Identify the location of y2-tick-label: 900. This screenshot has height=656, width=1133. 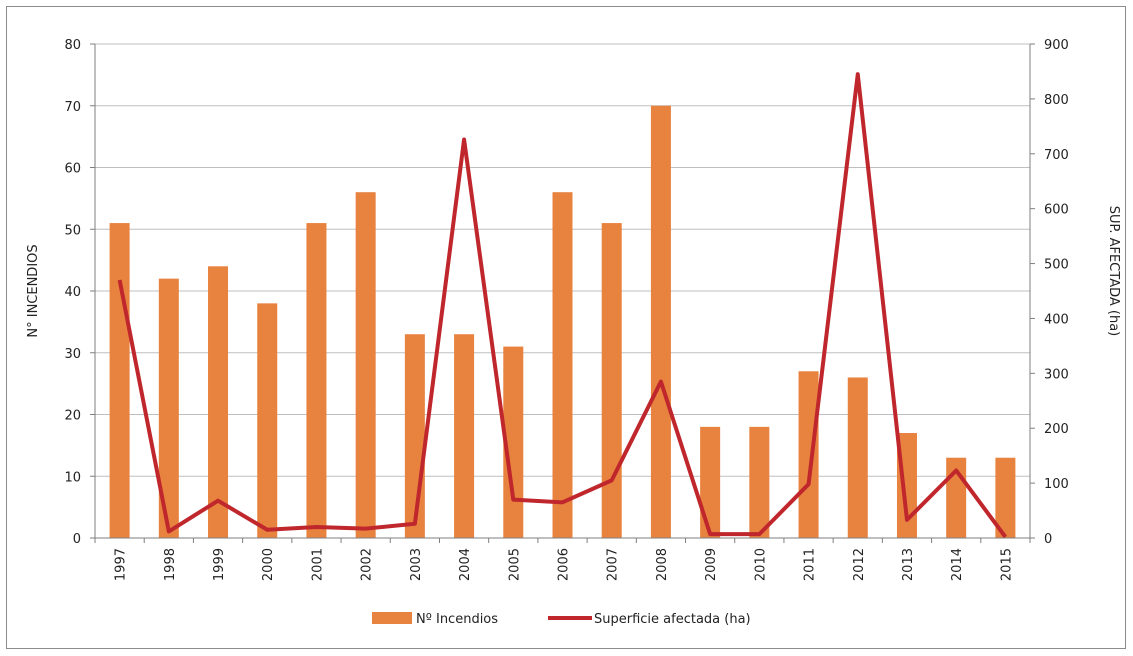
(1056, 45).